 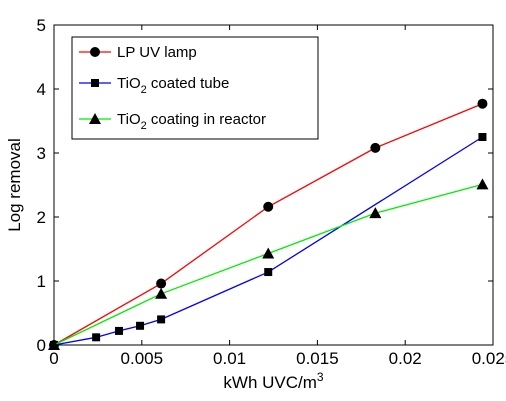 I want to click on x-tick-label: 0, so click(x=53, y=358).